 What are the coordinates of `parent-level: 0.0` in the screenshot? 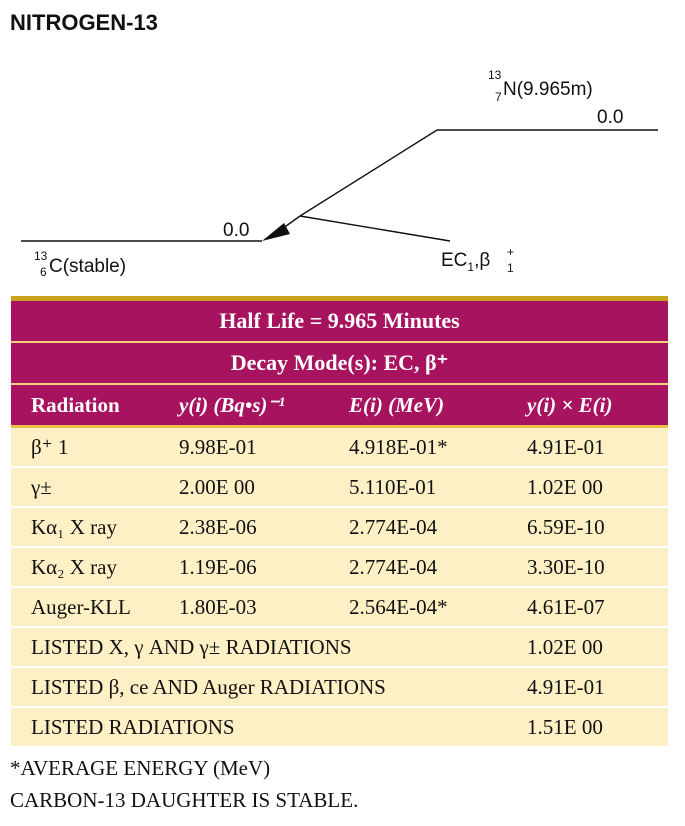 It's located at (610, 117).